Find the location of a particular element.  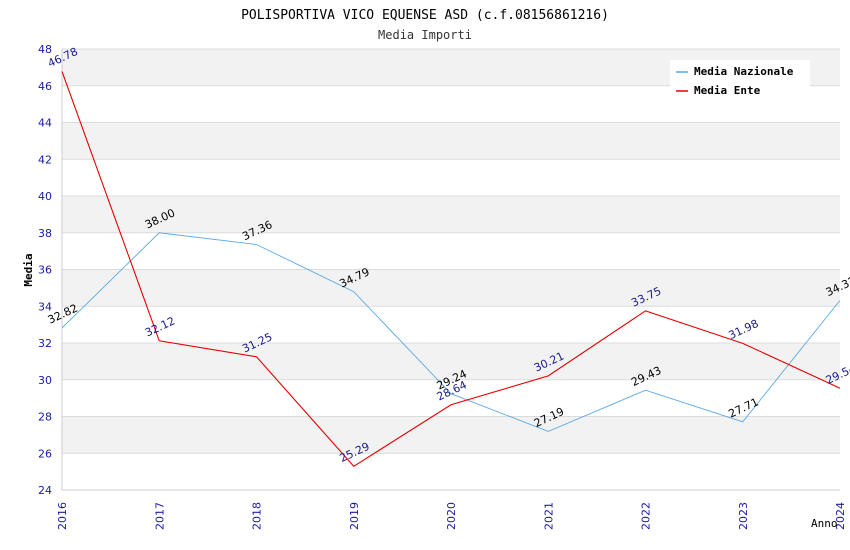

x-tick-label: 2022 is located at coordinates (646, 516).